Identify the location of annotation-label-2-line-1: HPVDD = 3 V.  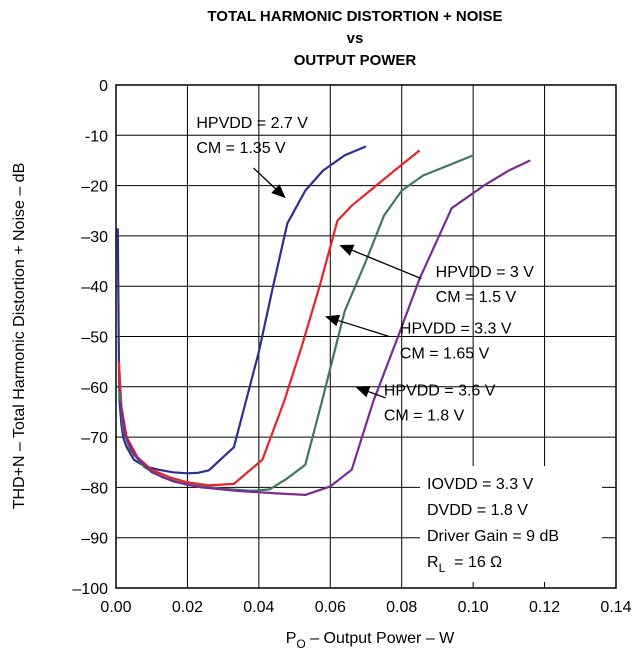
(485, 272).